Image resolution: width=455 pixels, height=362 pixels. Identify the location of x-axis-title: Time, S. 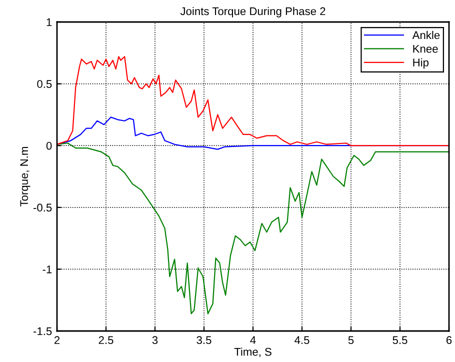
(253, 353).